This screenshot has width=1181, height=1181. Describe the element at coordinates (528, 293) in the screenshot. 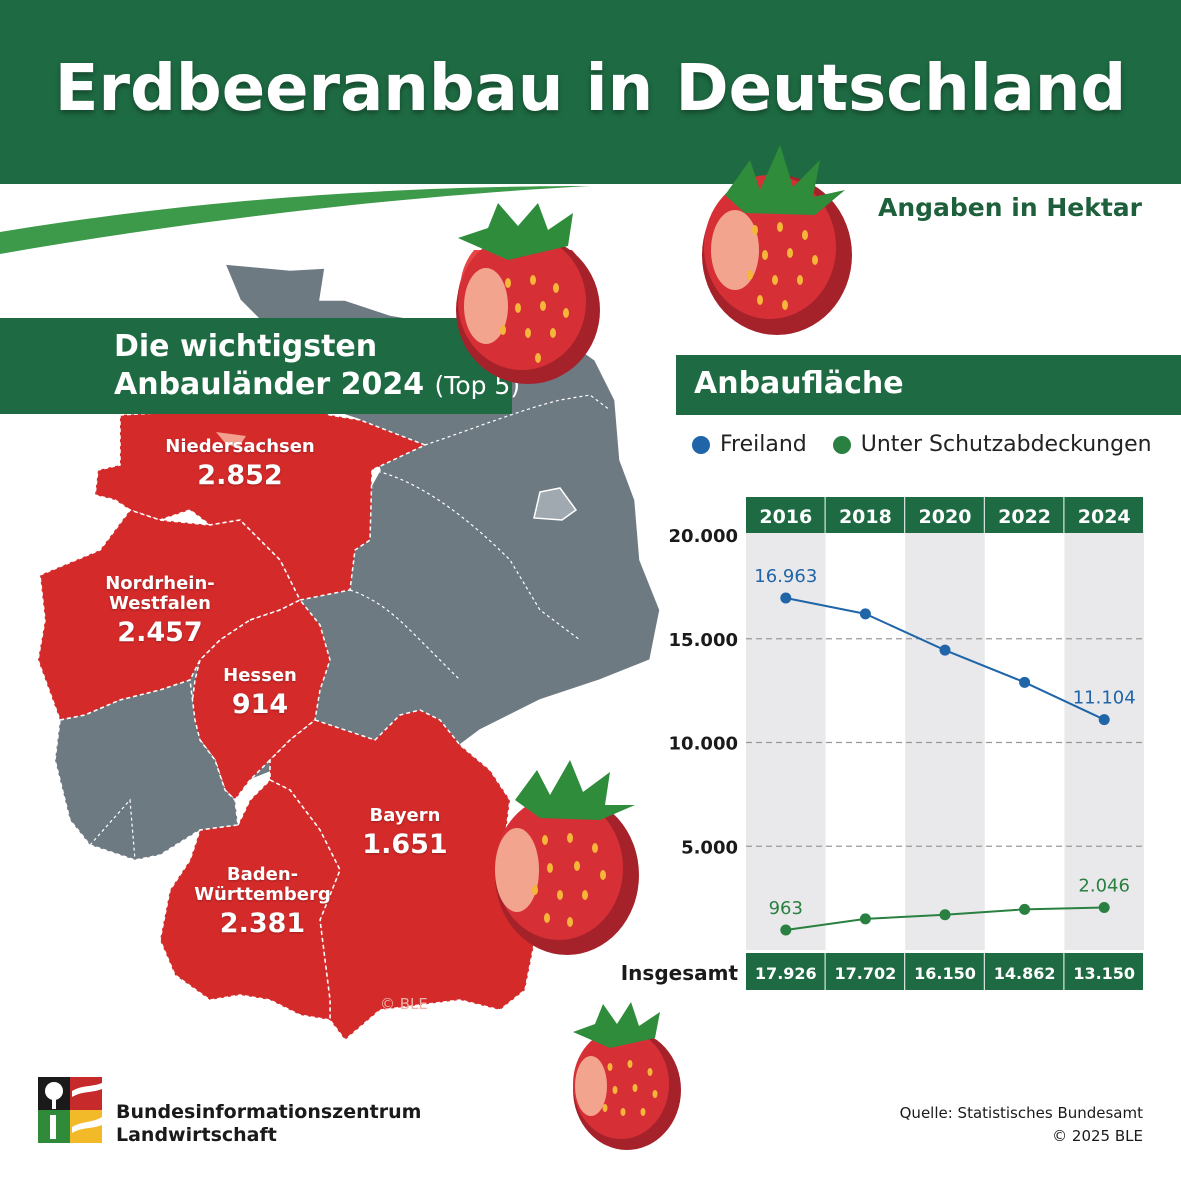

I see `strawberry-icon-map` at that location.